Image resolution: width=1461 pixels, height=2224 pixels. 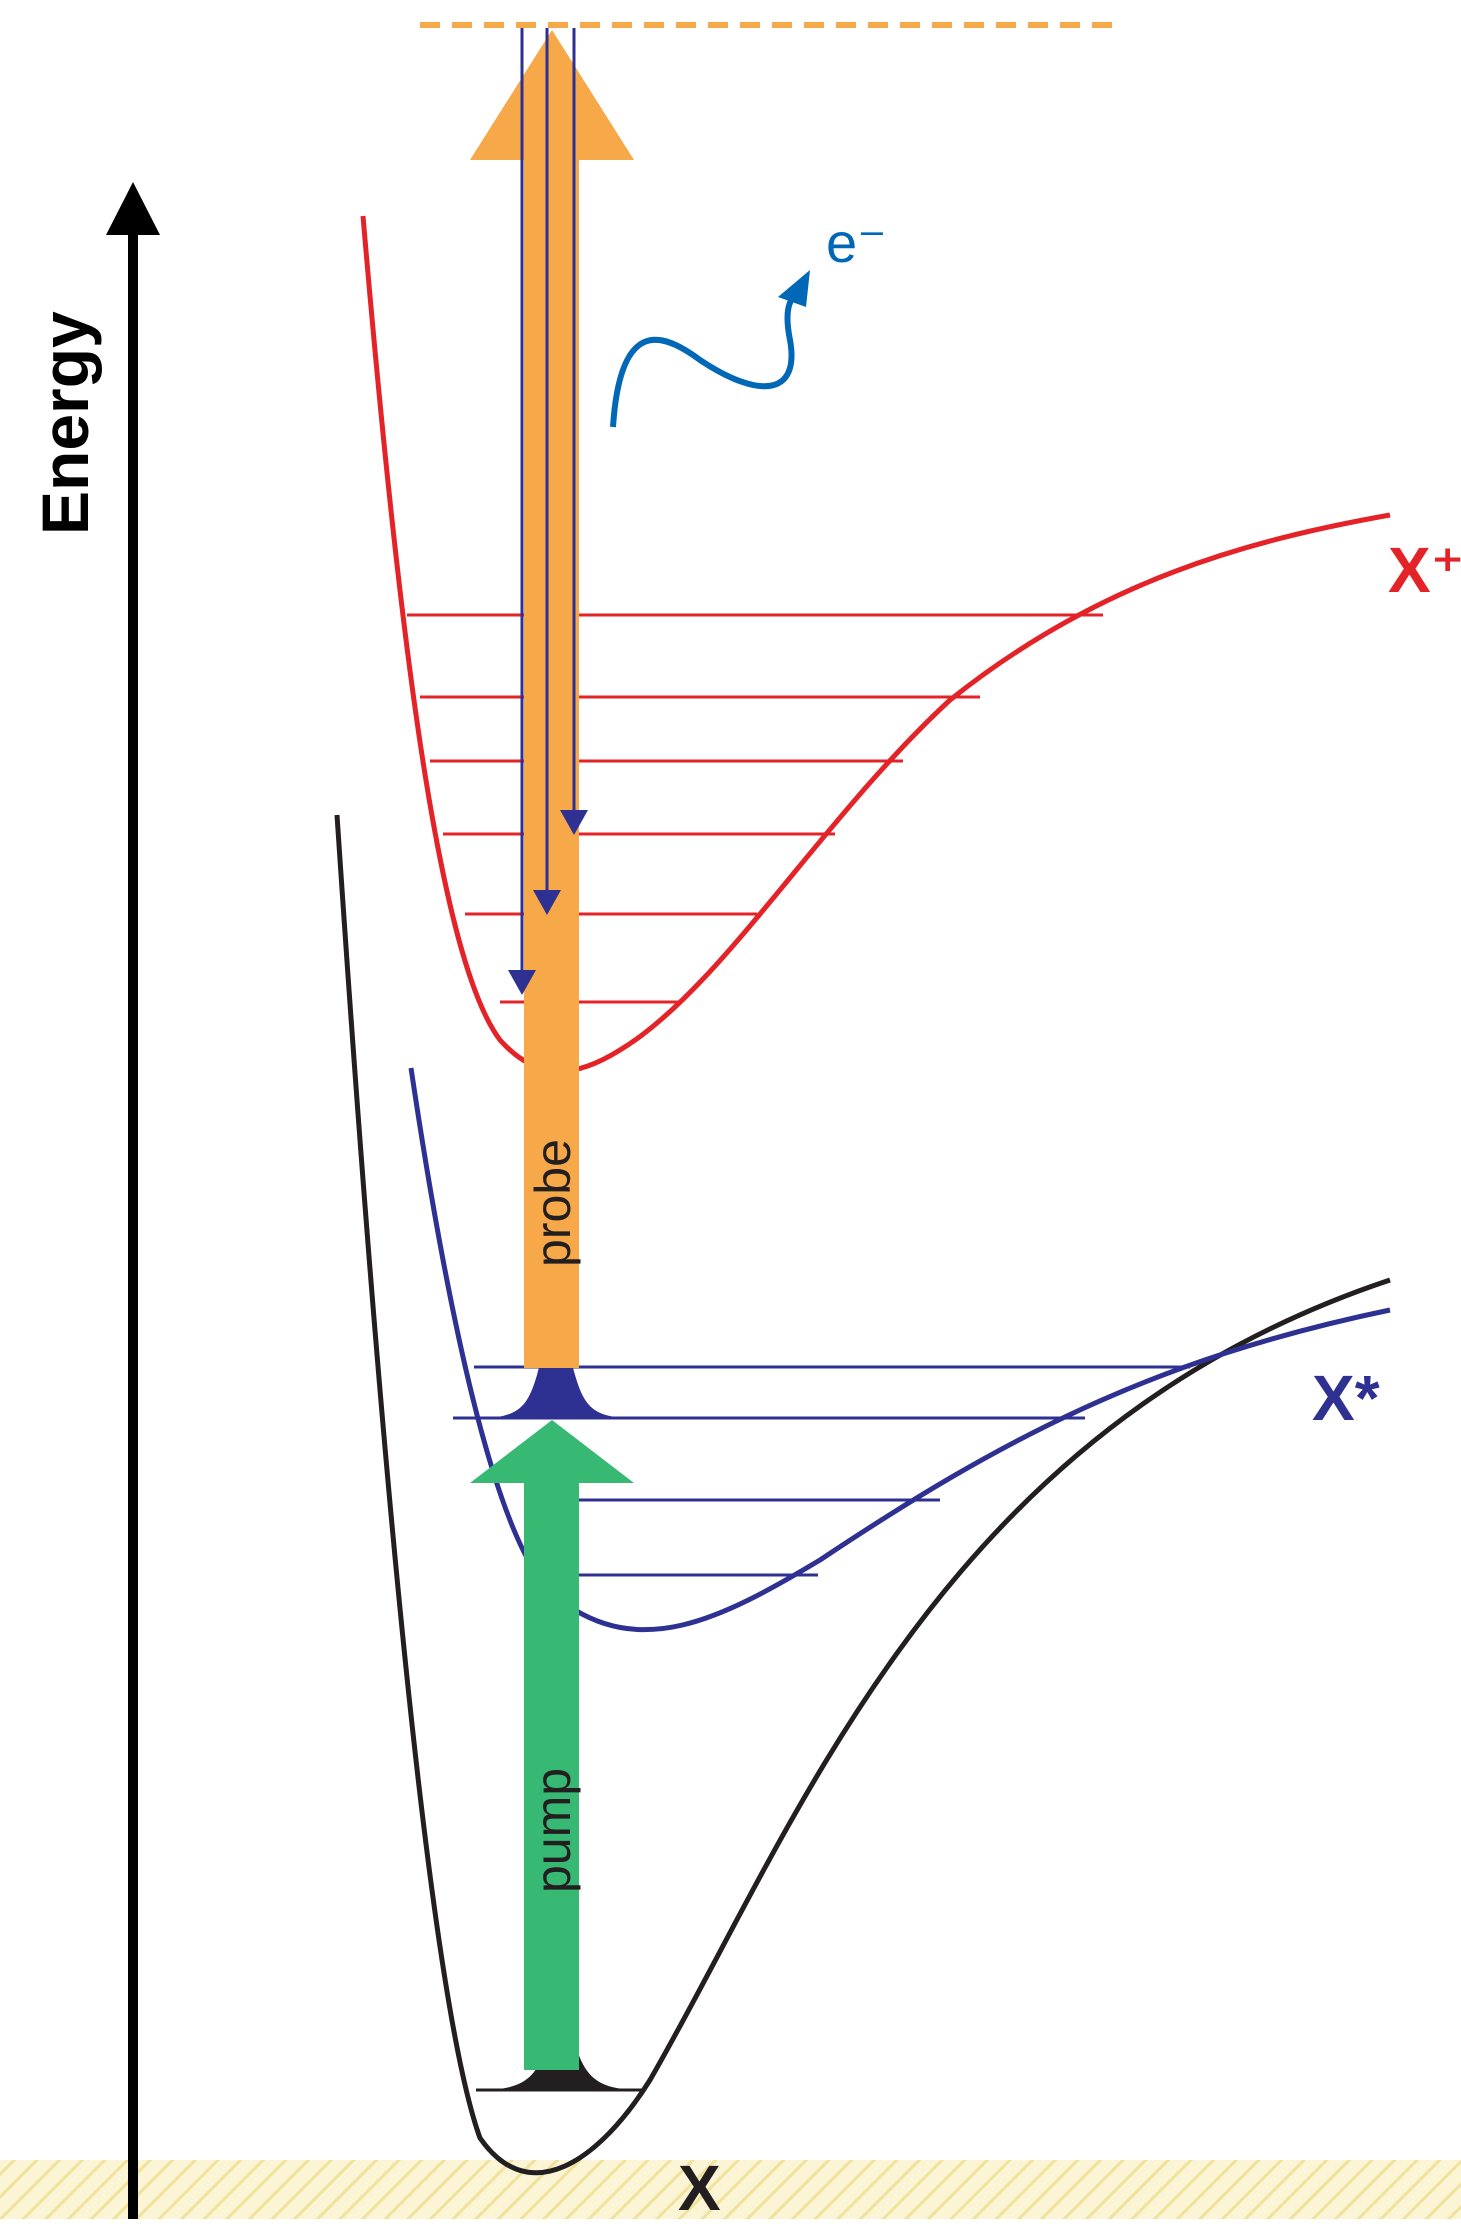 What do you see at coordinates (856, 242) in the screenshot?
I see `electron-label: e⁻` at bounding box center [856, 242].